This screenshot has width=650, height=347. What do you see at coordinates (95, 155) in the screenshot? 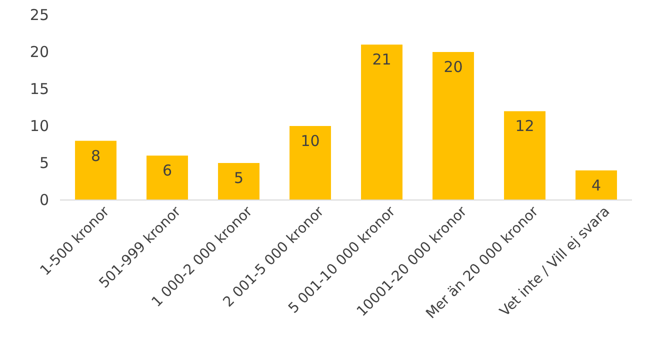
I see `data-label: 8` at bounding box center [95, 155].